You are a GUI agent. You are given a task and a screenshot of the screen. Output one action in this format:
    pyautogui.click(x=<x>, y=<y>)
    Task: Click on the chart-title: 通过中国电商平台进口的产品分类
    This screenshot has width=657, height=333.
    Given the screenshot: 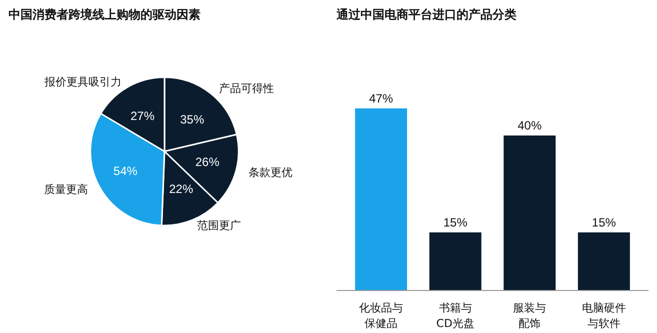 What is the action you would take?
    pyautogui.click(x=426, y=15)
    